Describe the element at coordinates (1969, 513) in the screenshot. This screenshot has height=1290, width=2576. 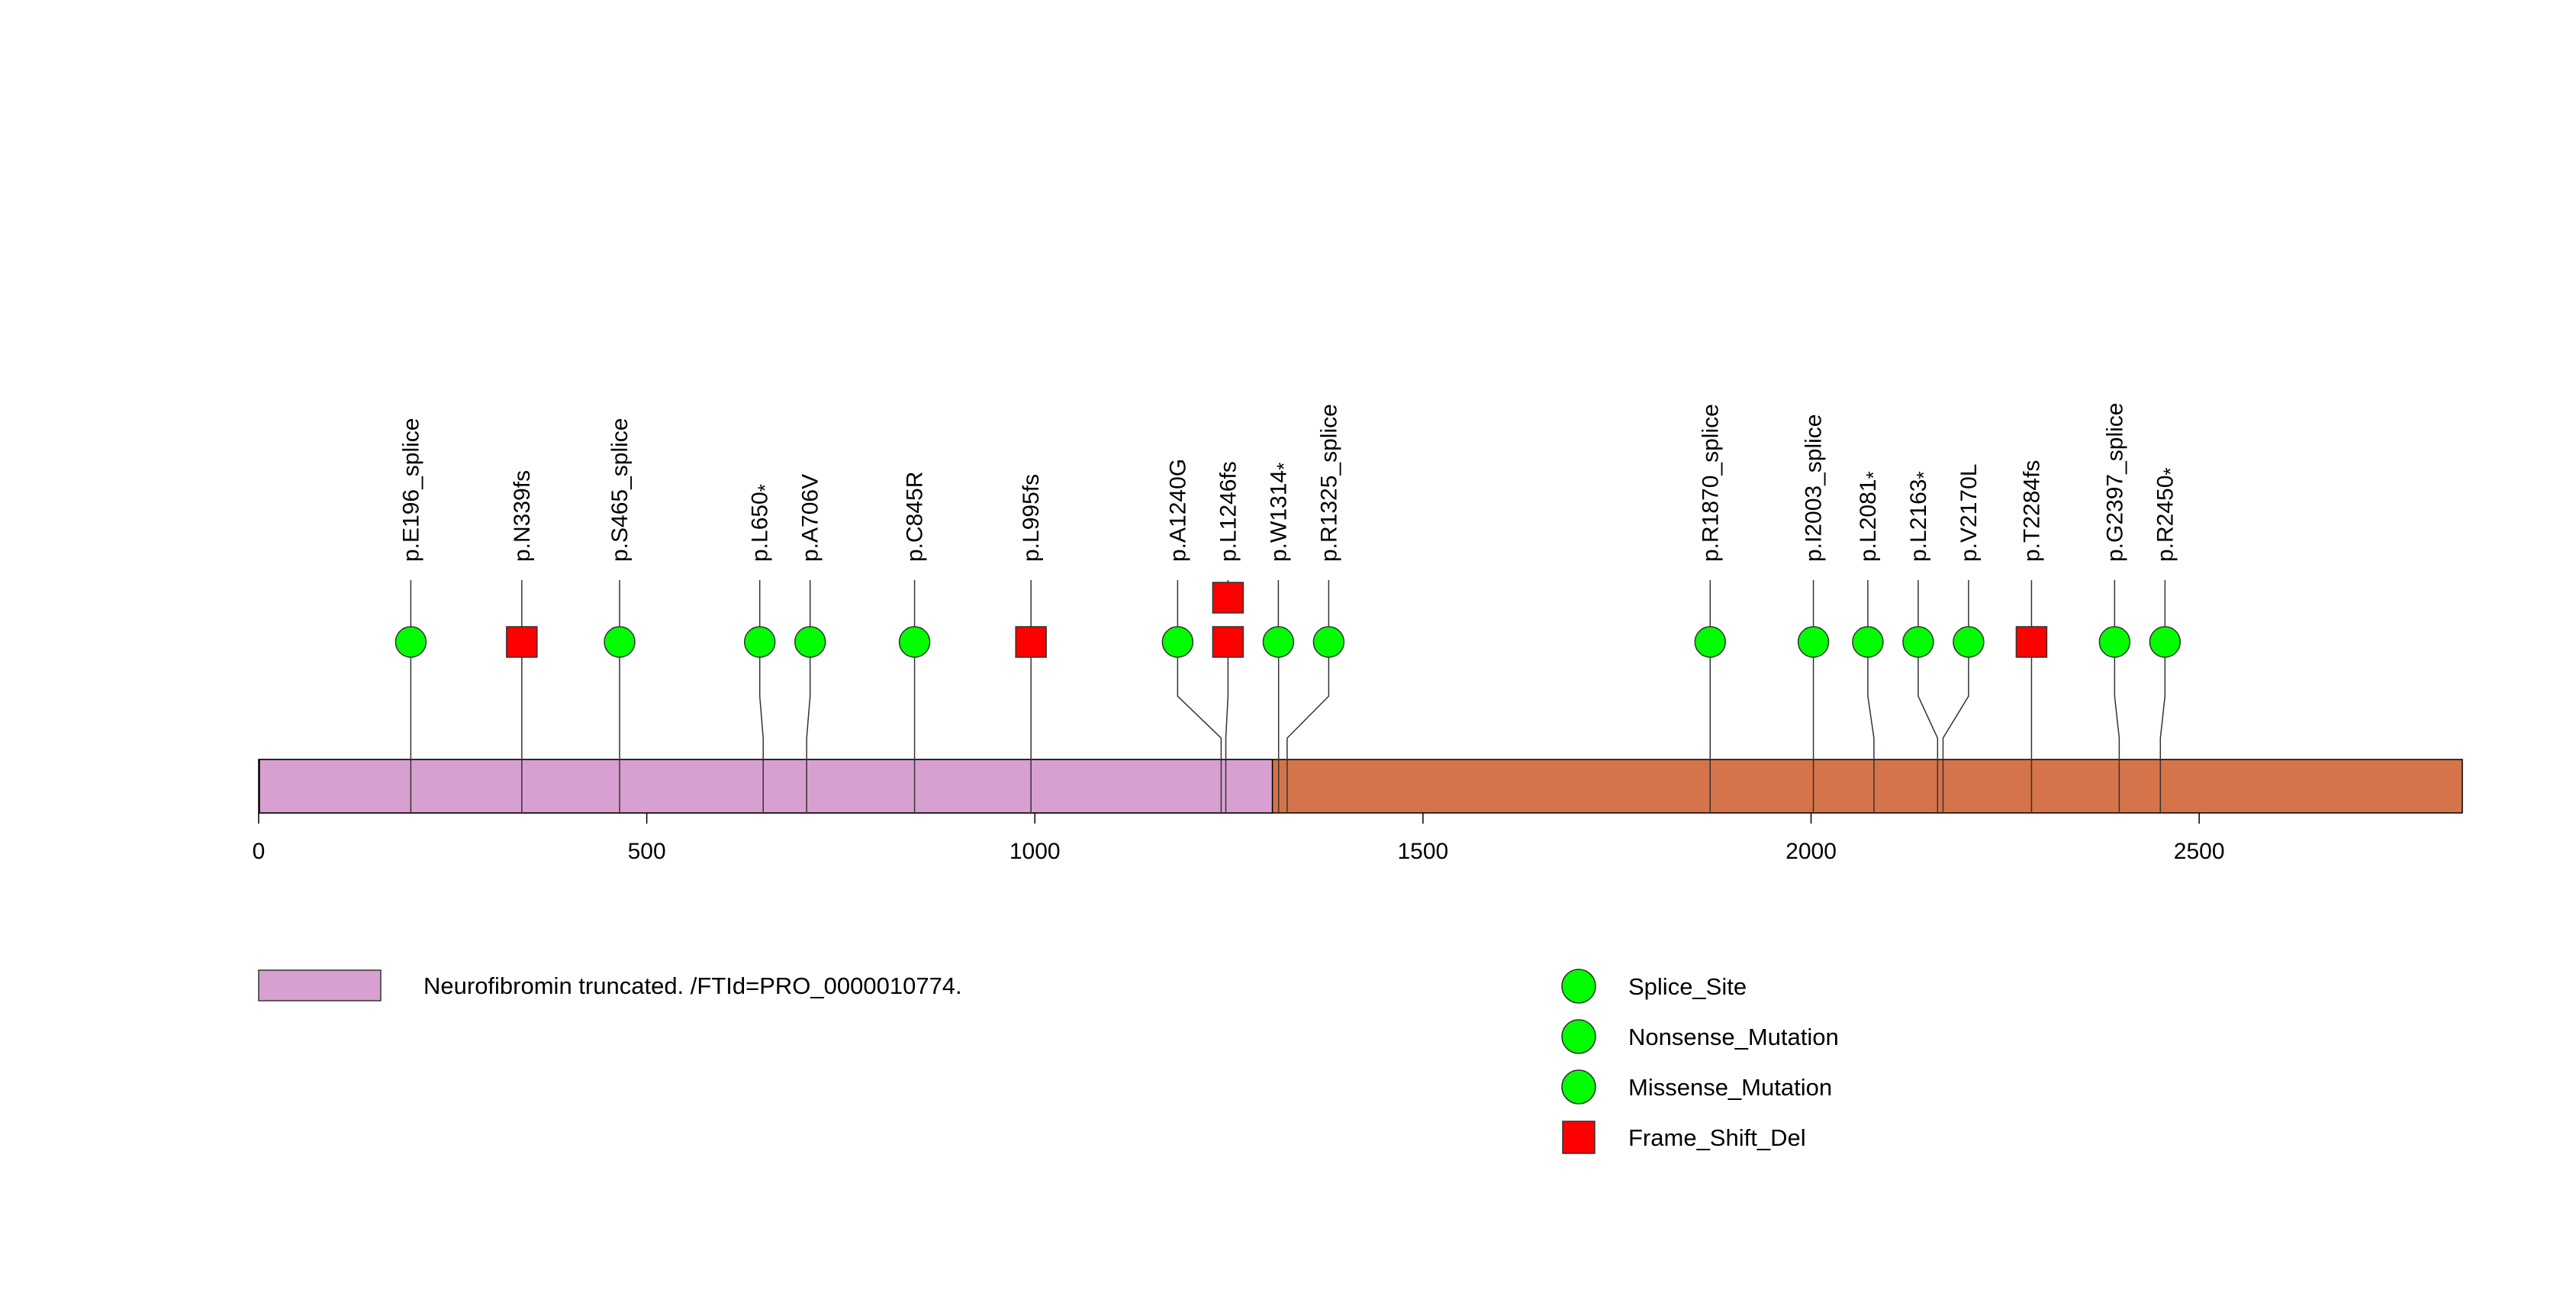
I see `mutation-label: p.V2170L` at that location.